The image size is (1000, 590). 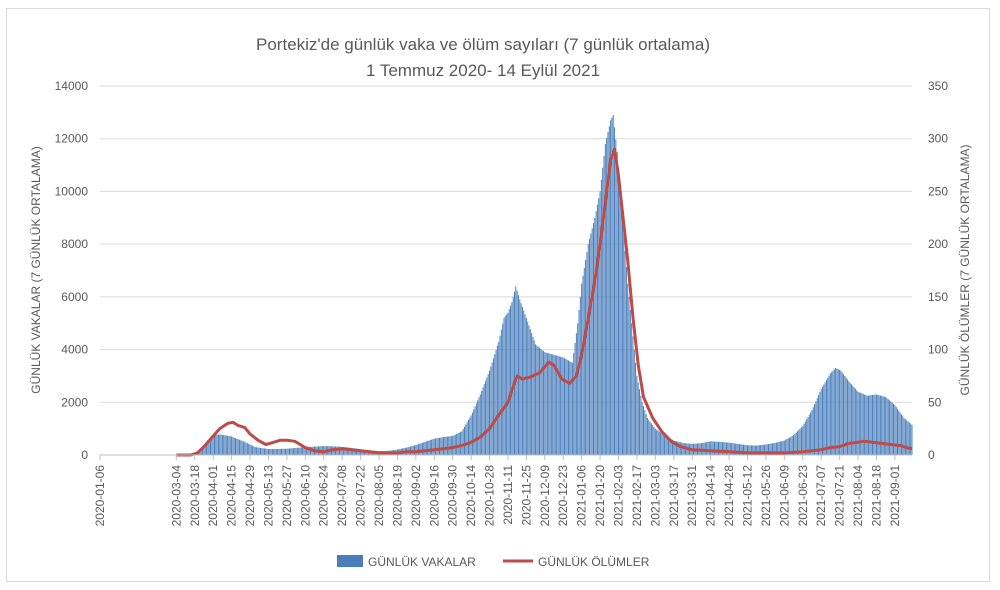 I want to click on y-tick-left: 0, so click(x=84, y=455).